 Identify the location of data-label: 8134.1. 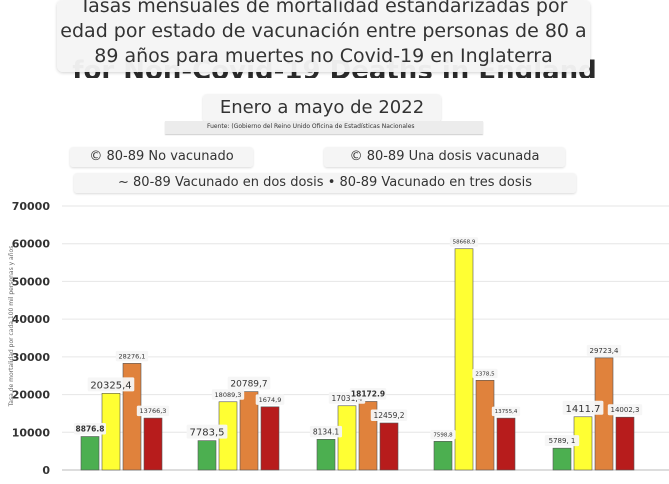
(326, 431).